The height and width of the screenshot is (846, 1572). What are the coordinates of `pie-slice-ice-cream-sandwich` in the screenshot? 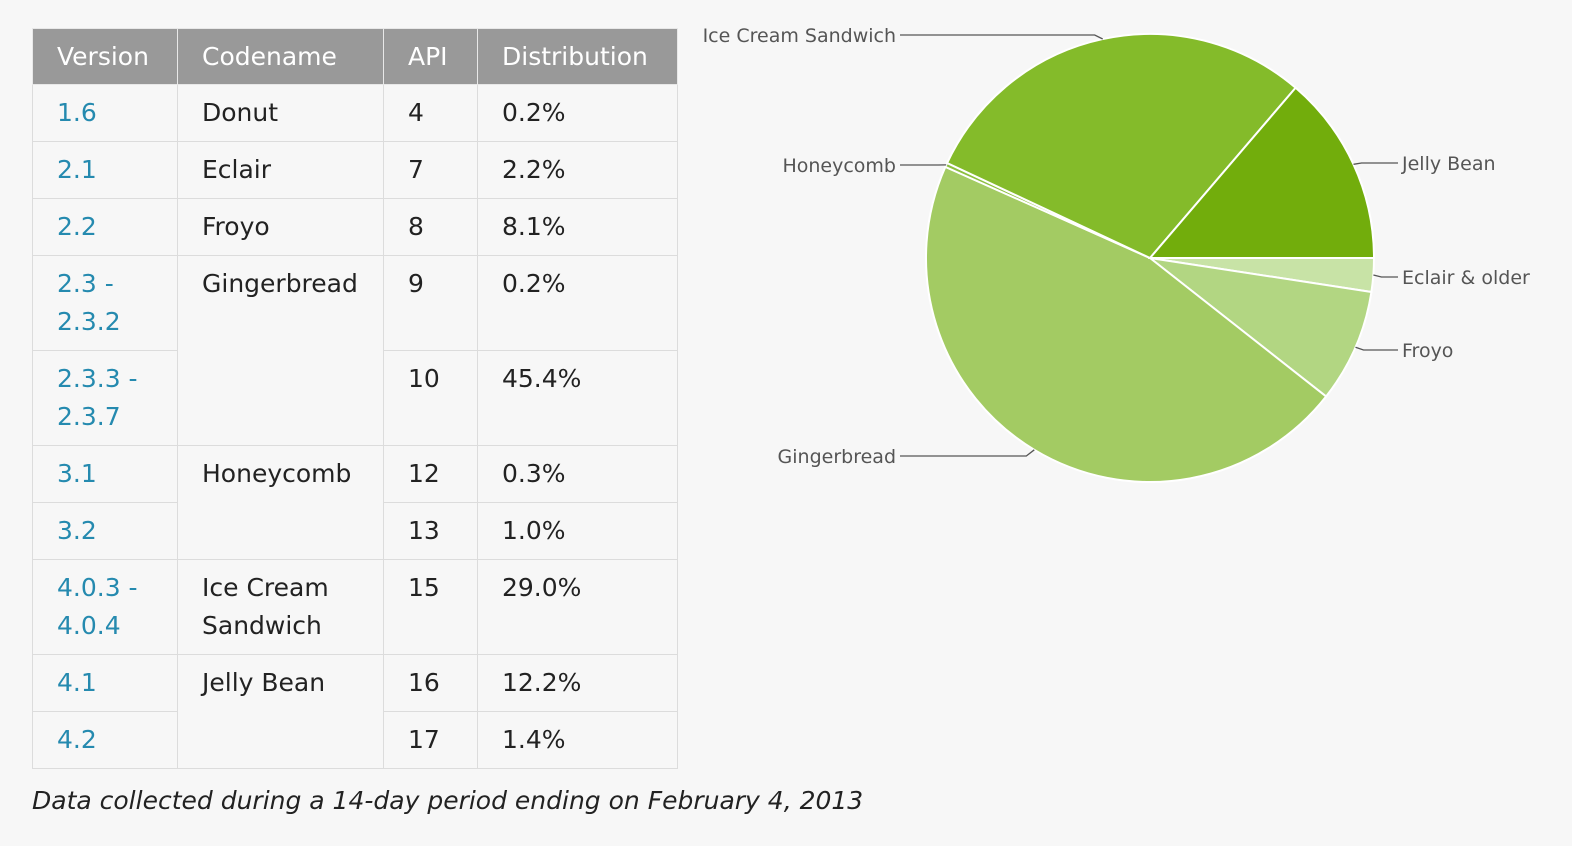 It's located at (1121, 146).